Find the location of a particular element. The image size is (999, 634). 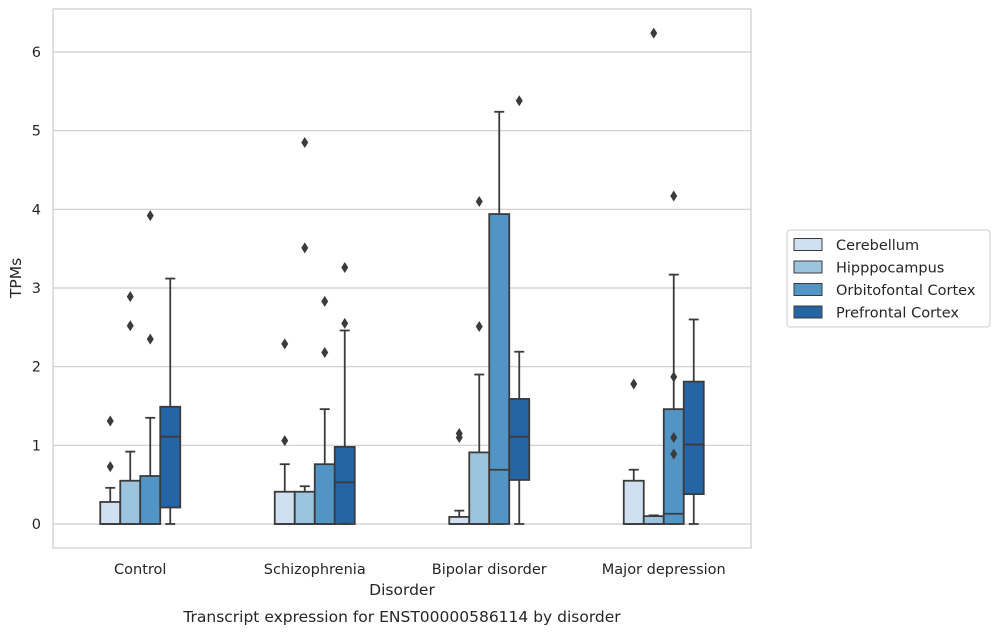

legend-label: Cerebellum is located at coordinates (877, 246).